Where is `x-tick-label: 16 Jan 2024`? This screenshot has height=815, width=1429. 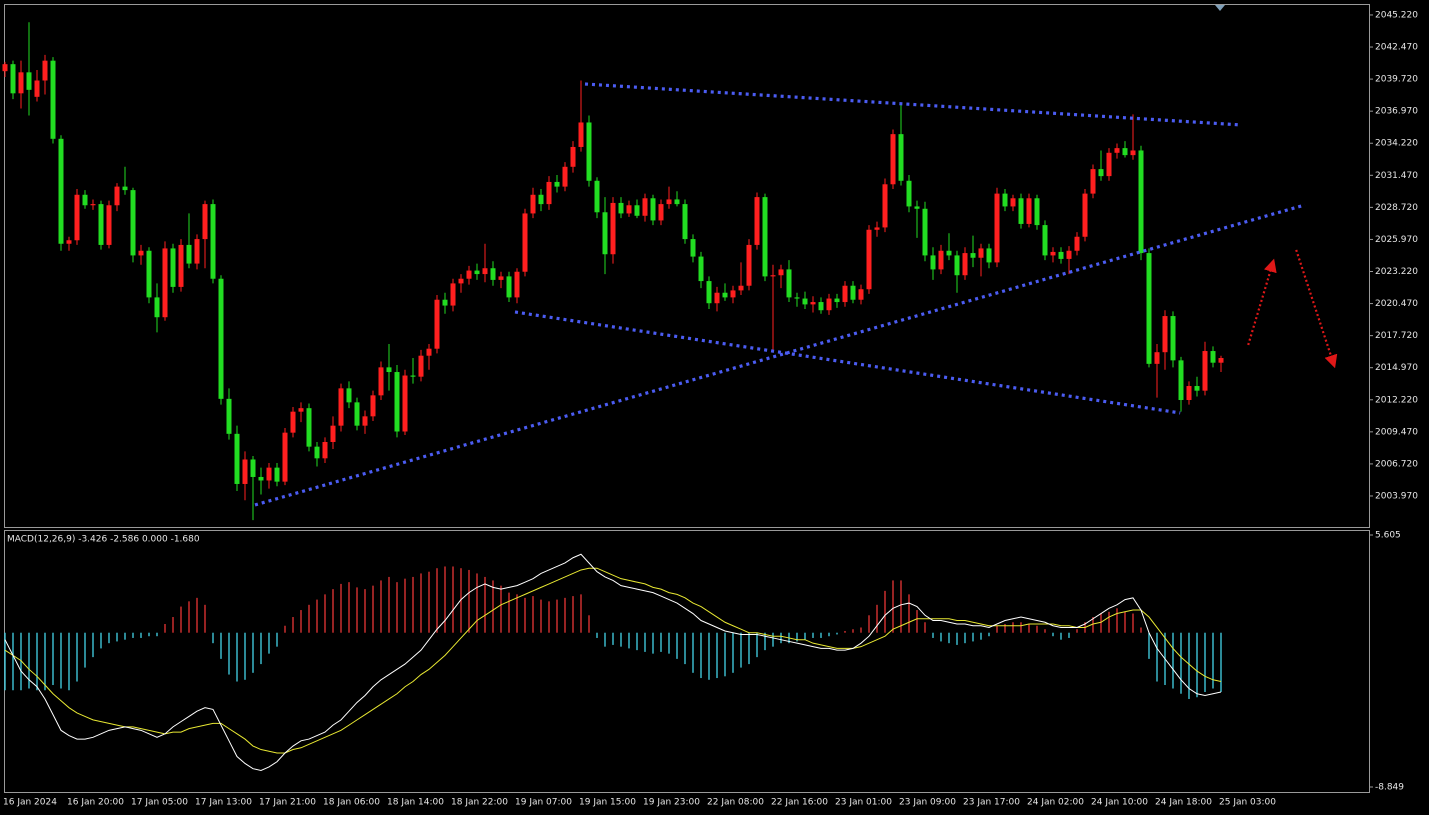
x-tick-label: 16 Jan 2024 is located at coordinates (30, 803).